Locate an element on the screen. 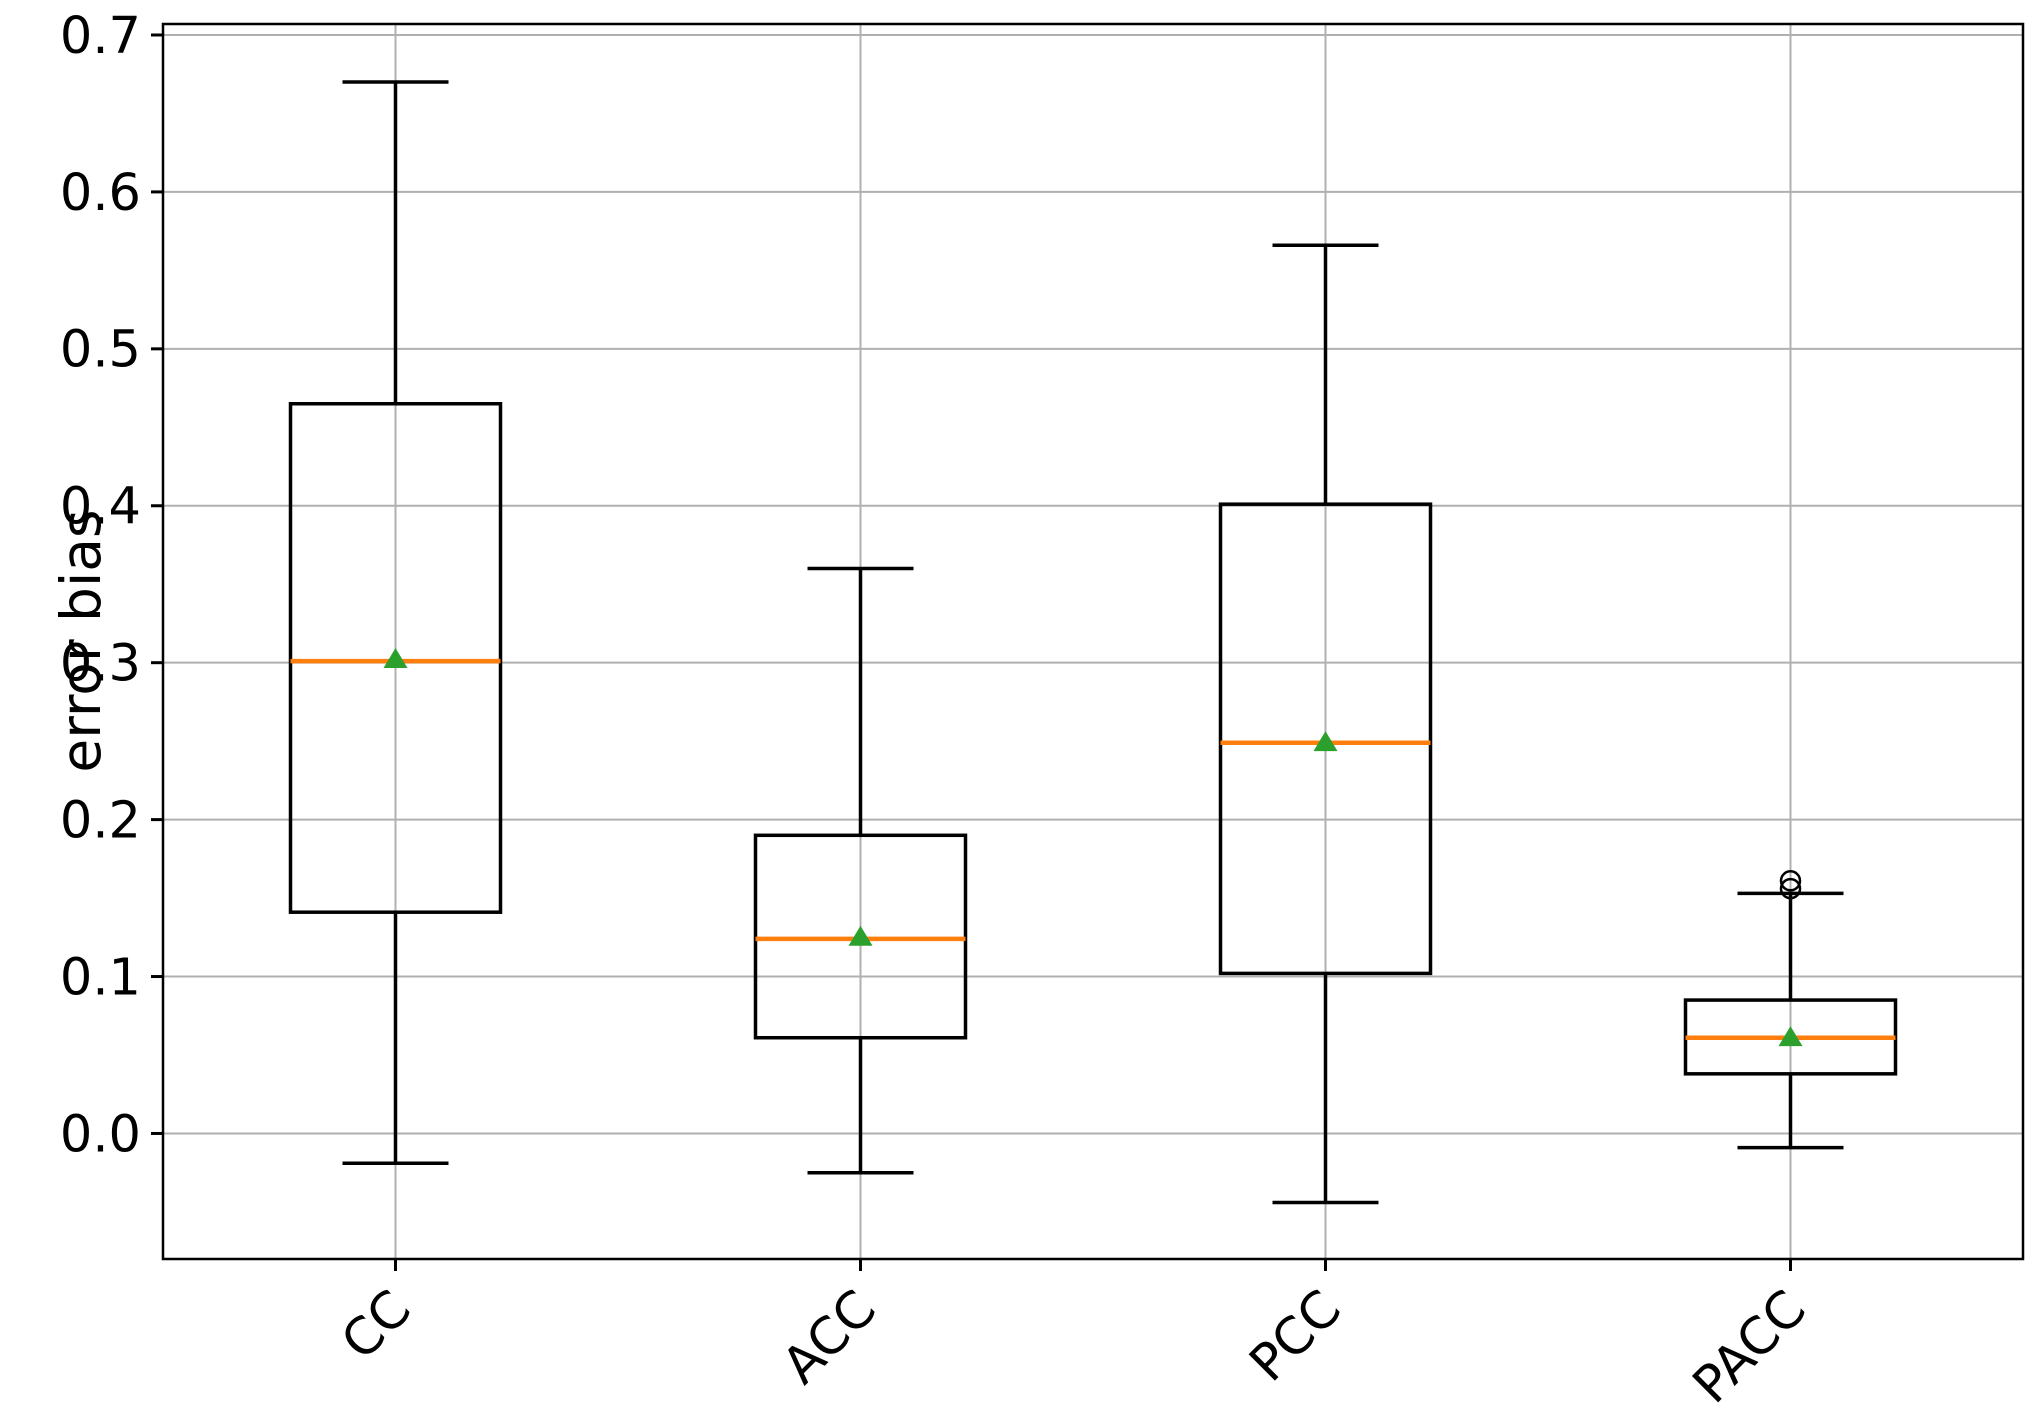 The image size is (2044, 1411). x-tick-label: CC is located at coordinates (377, 1325).